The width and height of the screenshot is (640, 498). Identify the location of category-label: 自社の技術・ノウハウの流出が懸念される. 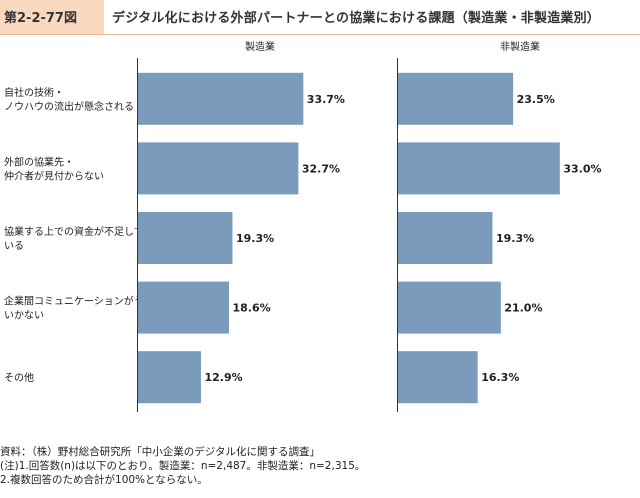
(69, 99).